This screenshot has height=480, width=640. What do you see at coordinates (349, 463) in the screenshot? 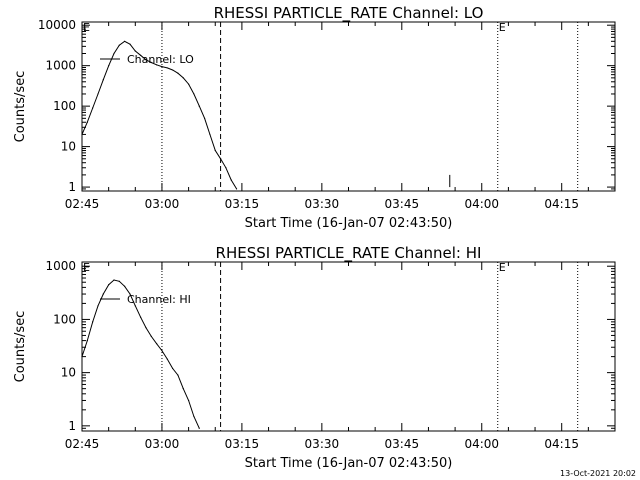
I see `x-axis-label-hi: Start Time (16-Jan-07 02:43:50)` at bounding box center [349, 463].